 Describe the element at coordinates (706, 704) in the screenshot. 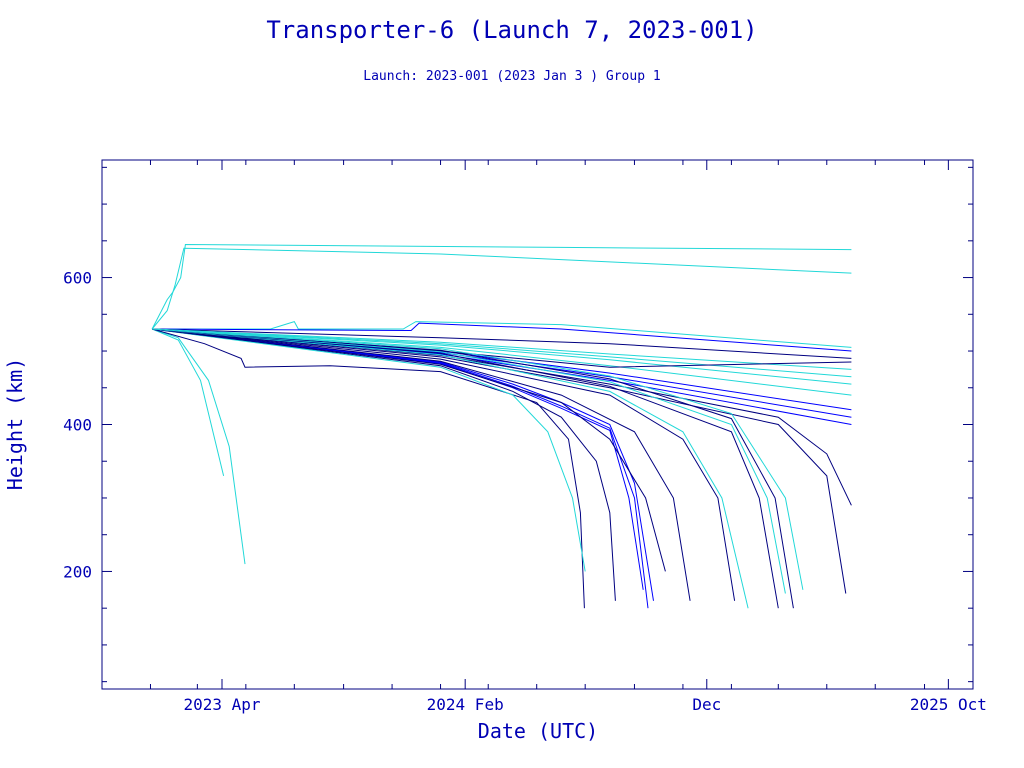

I see `x-tick-label: Dec` at that location.